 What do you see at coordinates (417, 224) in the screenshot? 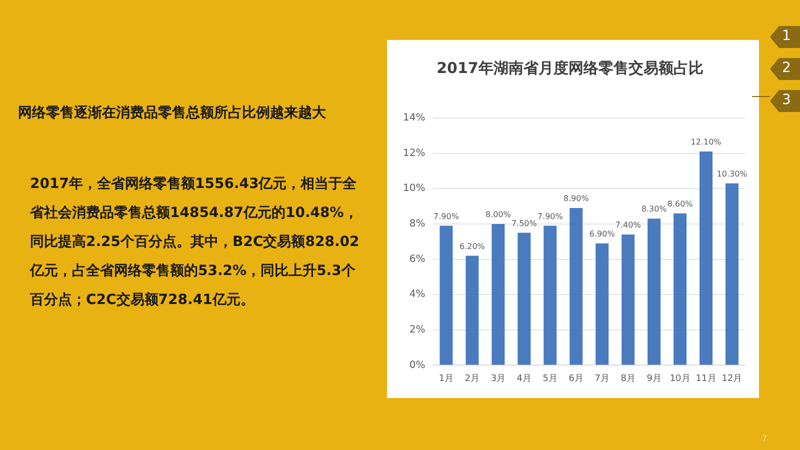
I see `y-tick-label: 8%` at bounding box center [417, 224].